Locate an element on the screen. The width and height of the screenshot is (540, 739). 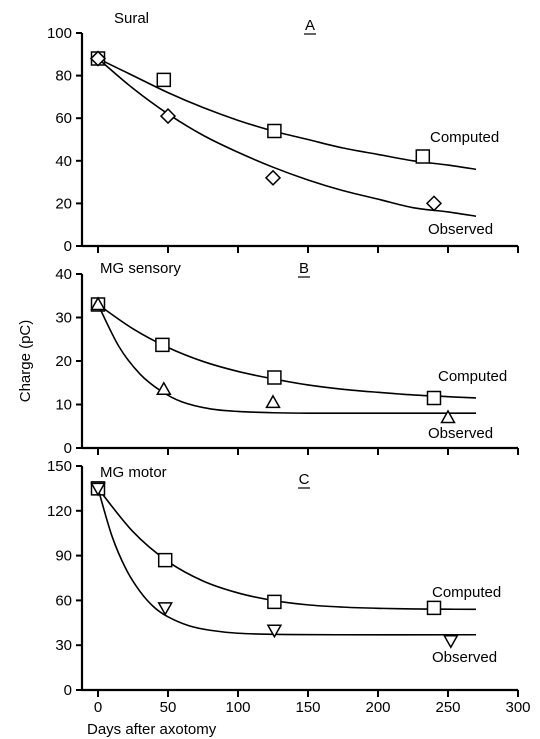
x-tick-label: 0 is located at coordinates (98, 707).